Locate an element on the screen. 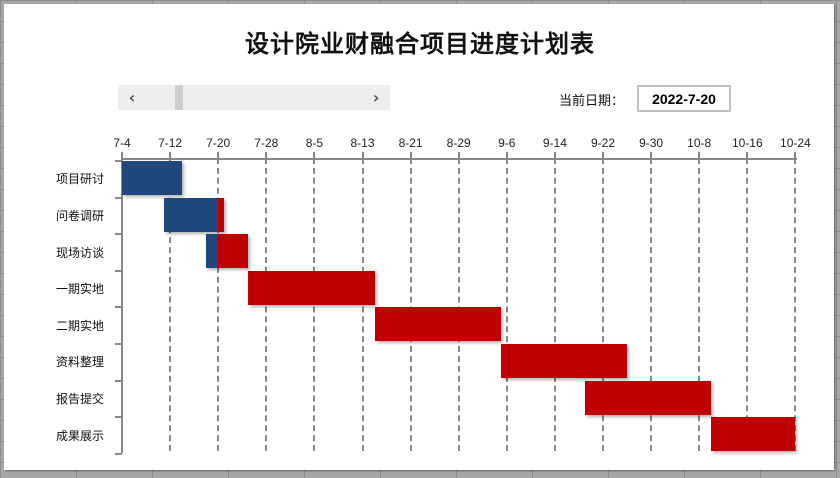  x-tick-label: 8-5 is located at coordinates (314, 143).